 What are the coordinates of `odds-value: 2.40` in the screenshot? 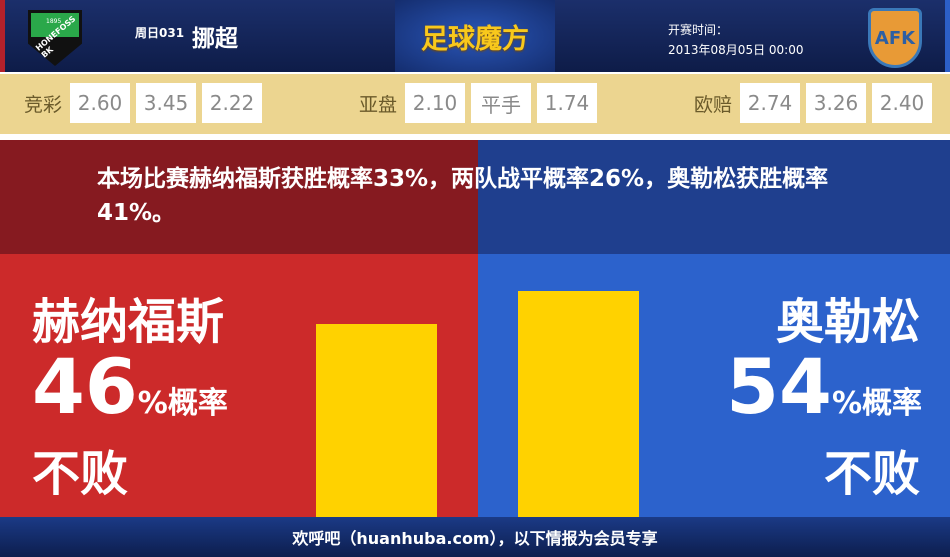 It's located at (902, 103).